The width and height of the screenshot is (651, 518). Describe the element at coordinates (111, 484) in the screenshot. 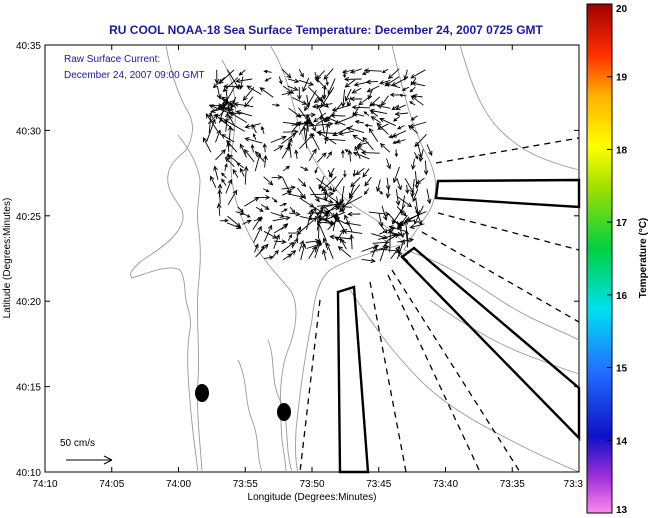

I see `x-tick-label: 74:05` at that location.